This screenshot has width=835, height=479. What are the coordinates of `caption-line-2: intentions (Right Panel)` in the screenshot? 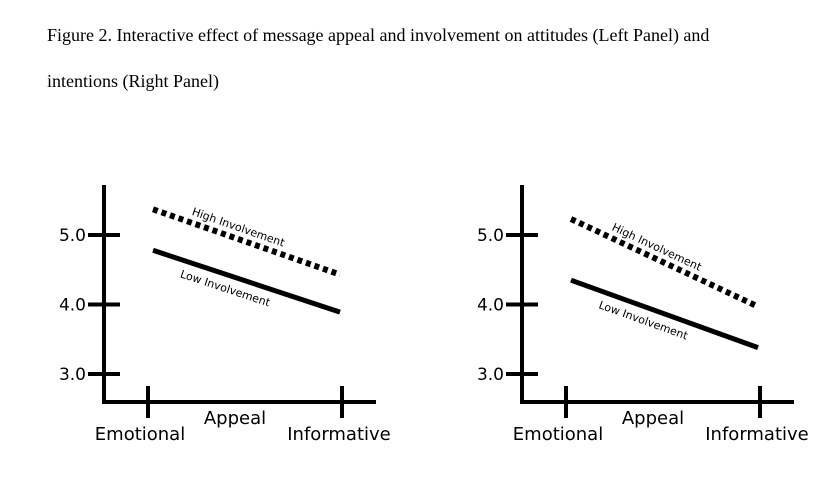 It's located at (133, 81).